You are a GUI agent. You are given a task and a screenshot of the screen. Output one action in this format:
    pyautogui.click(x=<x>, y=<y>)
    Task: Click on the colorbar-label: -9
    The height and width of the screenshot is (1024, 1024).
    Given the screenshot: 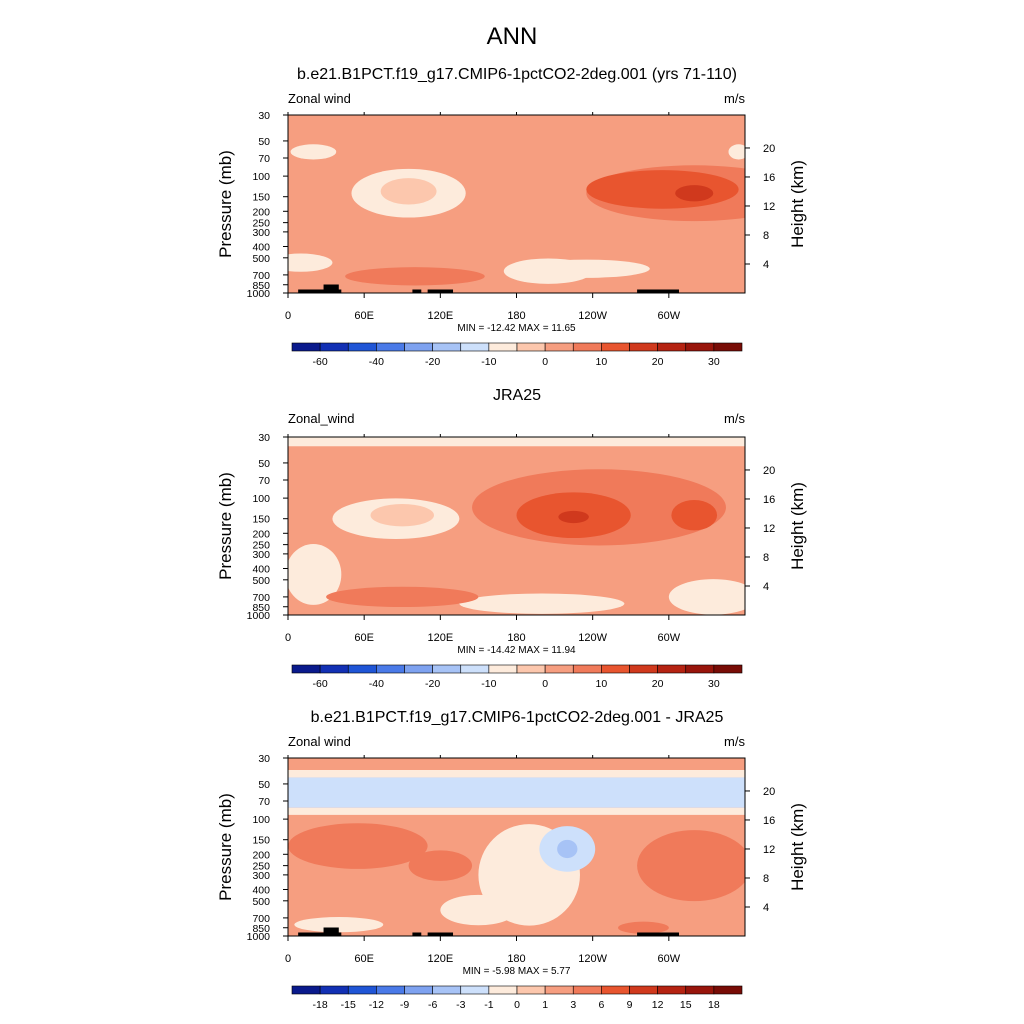 What is the action you would take?
    pyautogui.click(x=404, y=1005)
    